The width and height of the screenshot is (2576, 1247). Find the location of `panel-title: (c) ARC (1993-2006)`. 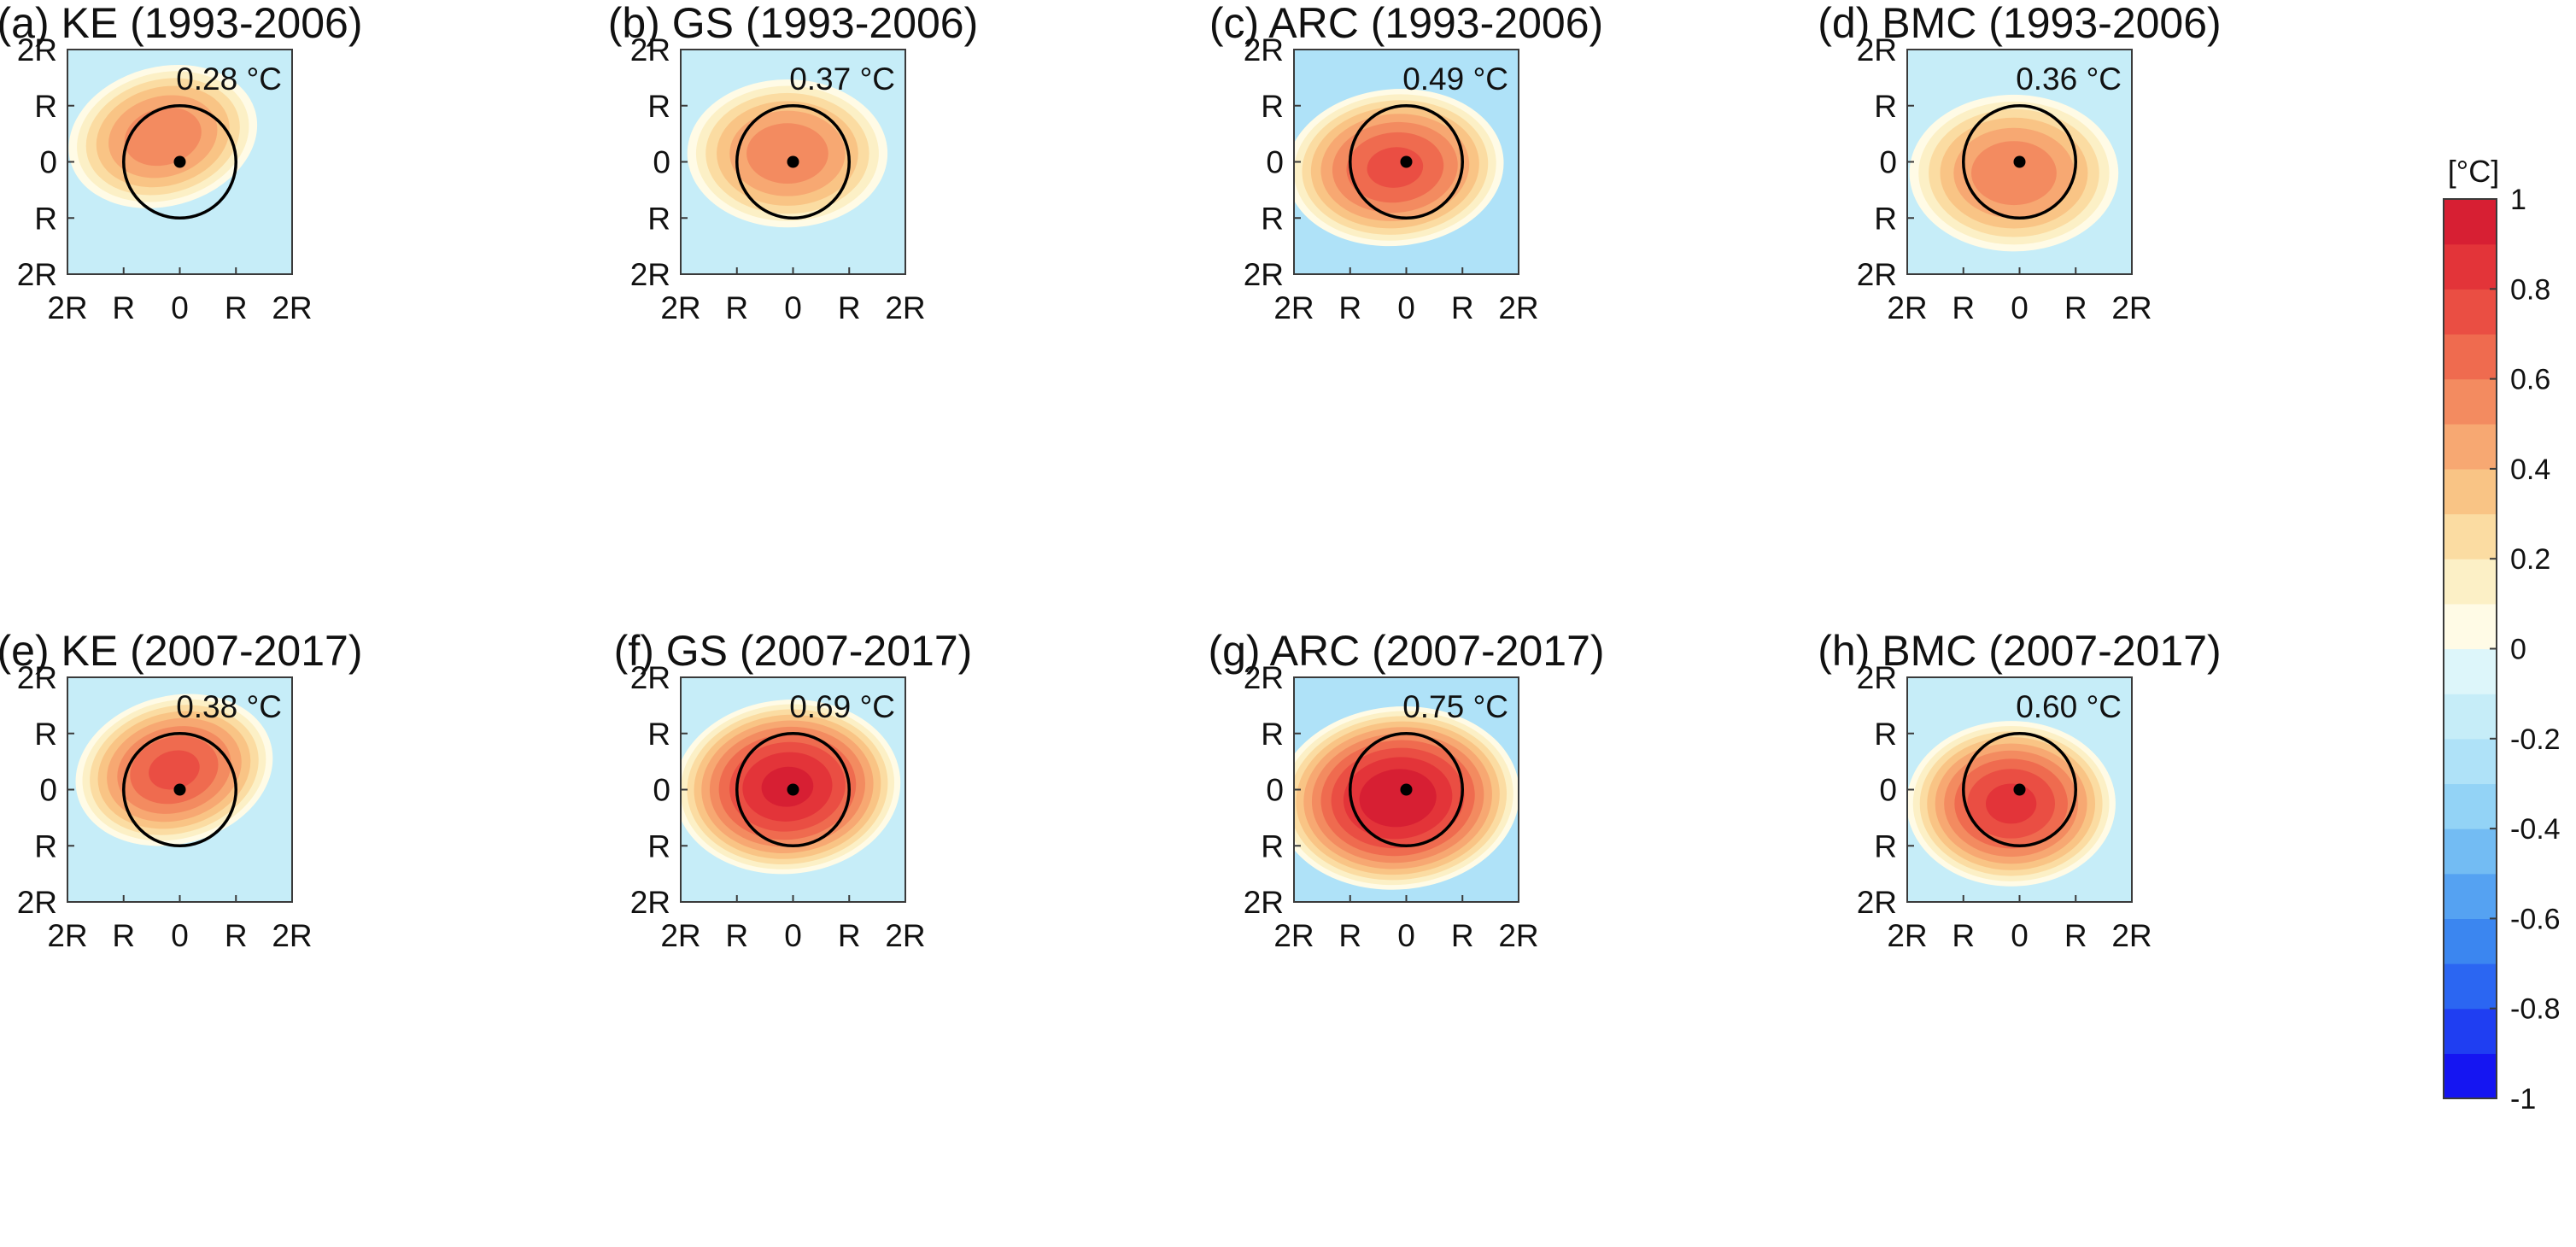

panel-title: (c) ARC (1993-2006) is located at coordinates (1406, 23).